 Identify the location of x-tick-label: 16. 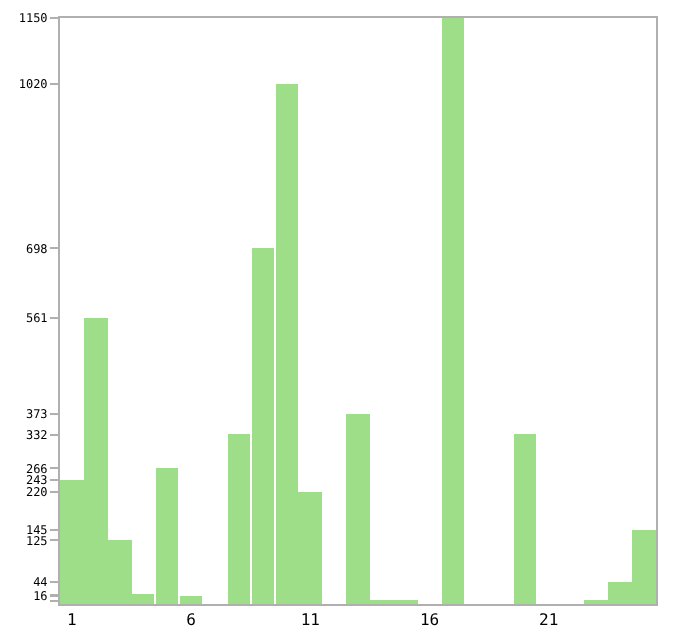
(429, 620).